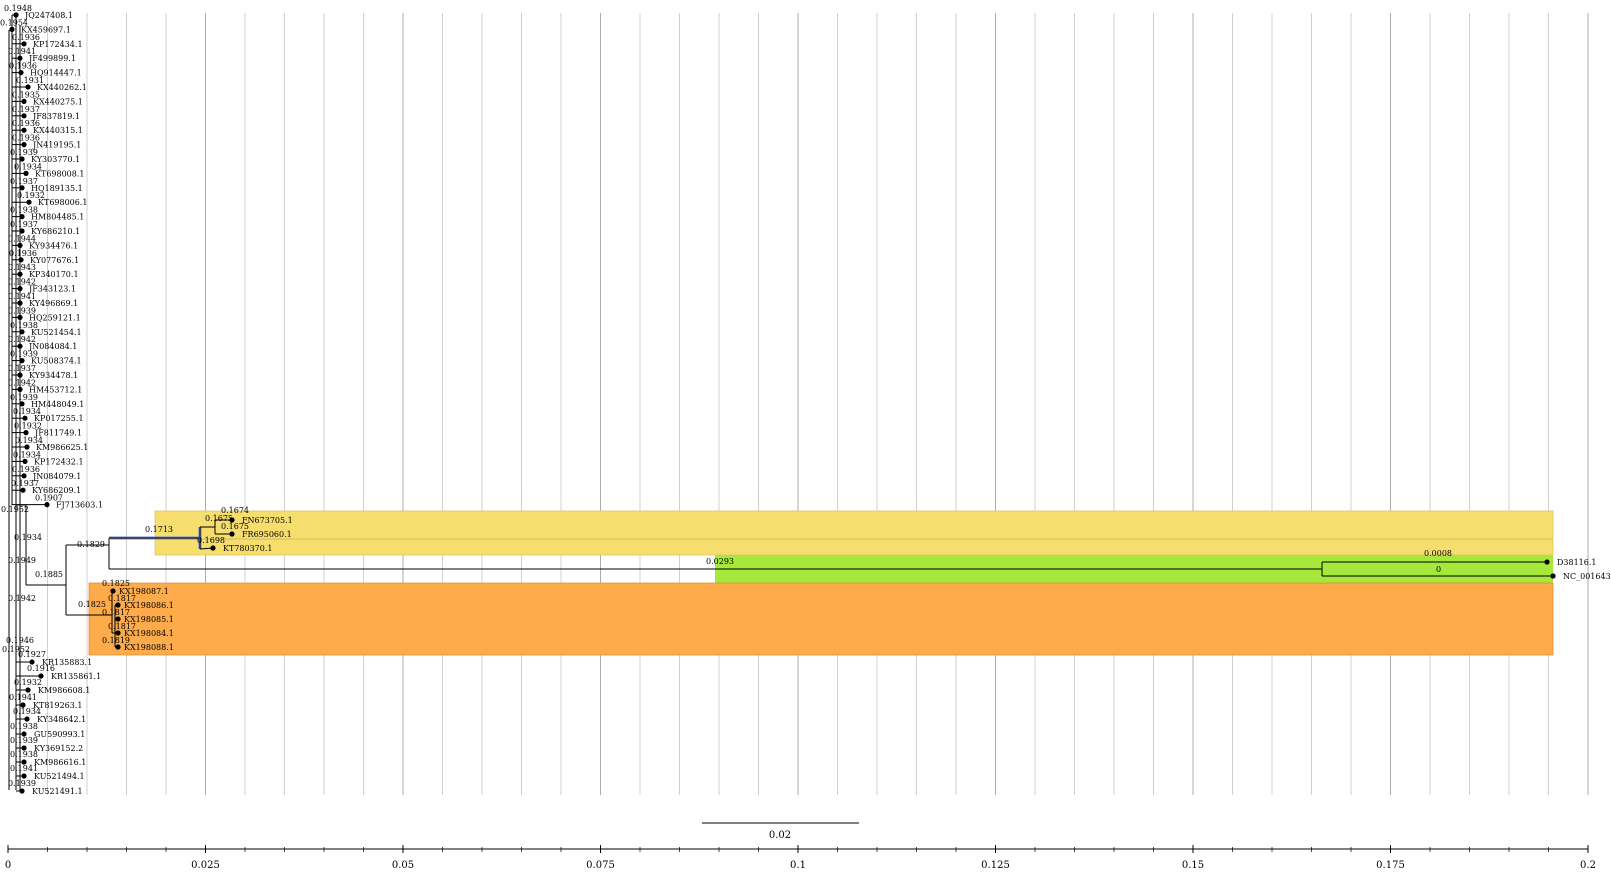 The image size is (1611, 872). I want to click on leaf-label: KP340170.1, so click(54, 274).